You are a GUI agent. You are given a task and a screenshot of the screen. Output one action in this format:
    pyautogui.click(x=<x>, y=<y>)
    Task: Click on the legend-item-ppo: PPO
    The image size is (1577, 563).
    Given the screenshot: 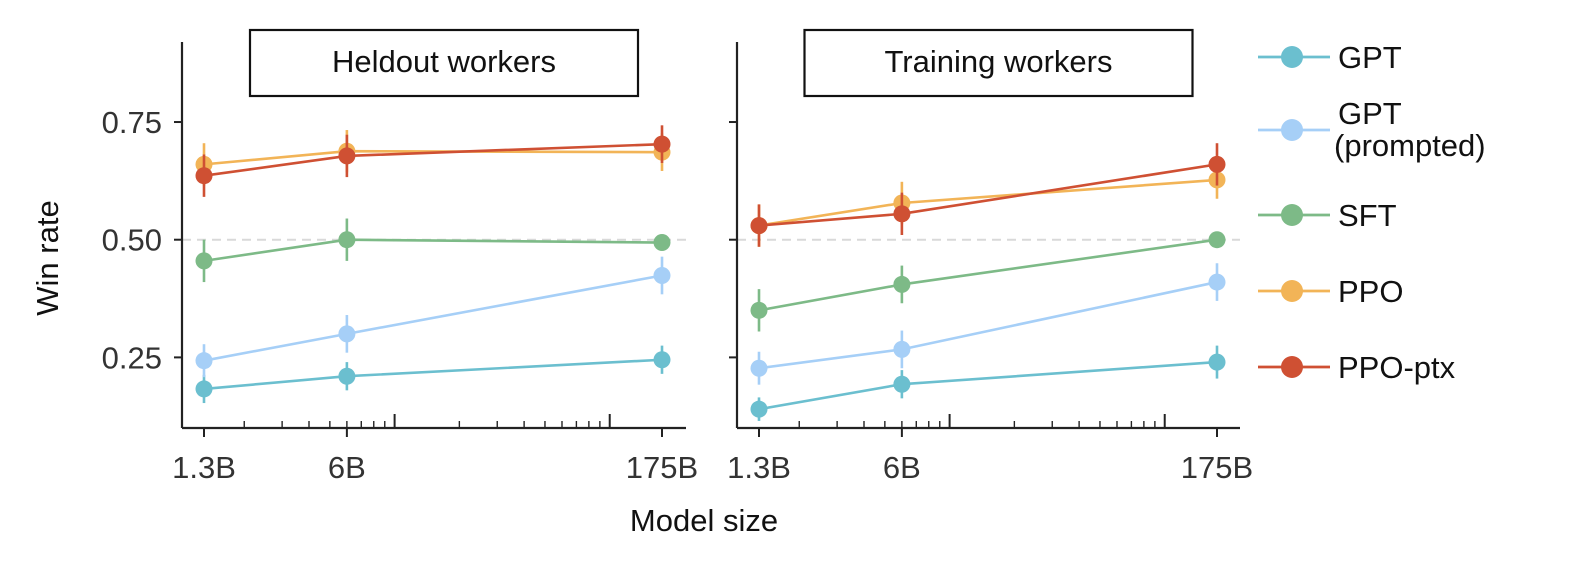 What is the action you would take?
    pyautogui.click(x=1330, y=291)
    